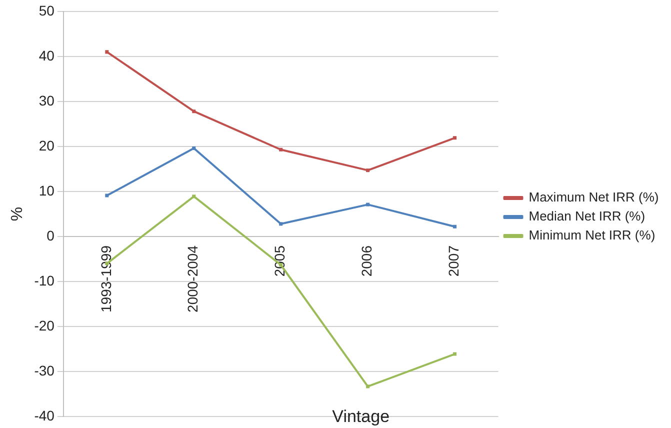 This screenshot has height=428, width=671. Describe the element at coordinates (280, 261) in the screenshot. I see `x-tick-label: 2005` at that location.